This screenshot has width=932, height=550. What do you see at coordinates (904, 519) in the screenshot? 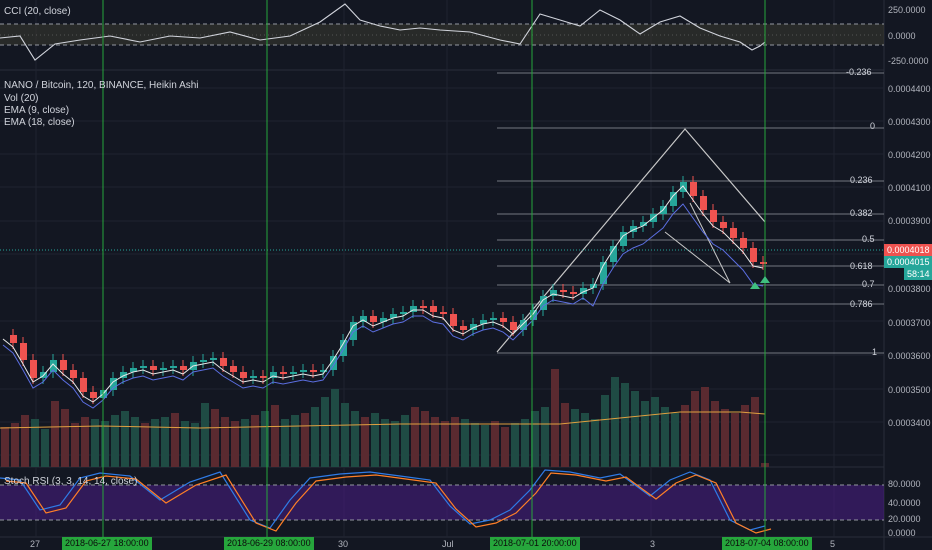
I see `stoch-axis-label: 20.0000` at bounding box center [904, 519].